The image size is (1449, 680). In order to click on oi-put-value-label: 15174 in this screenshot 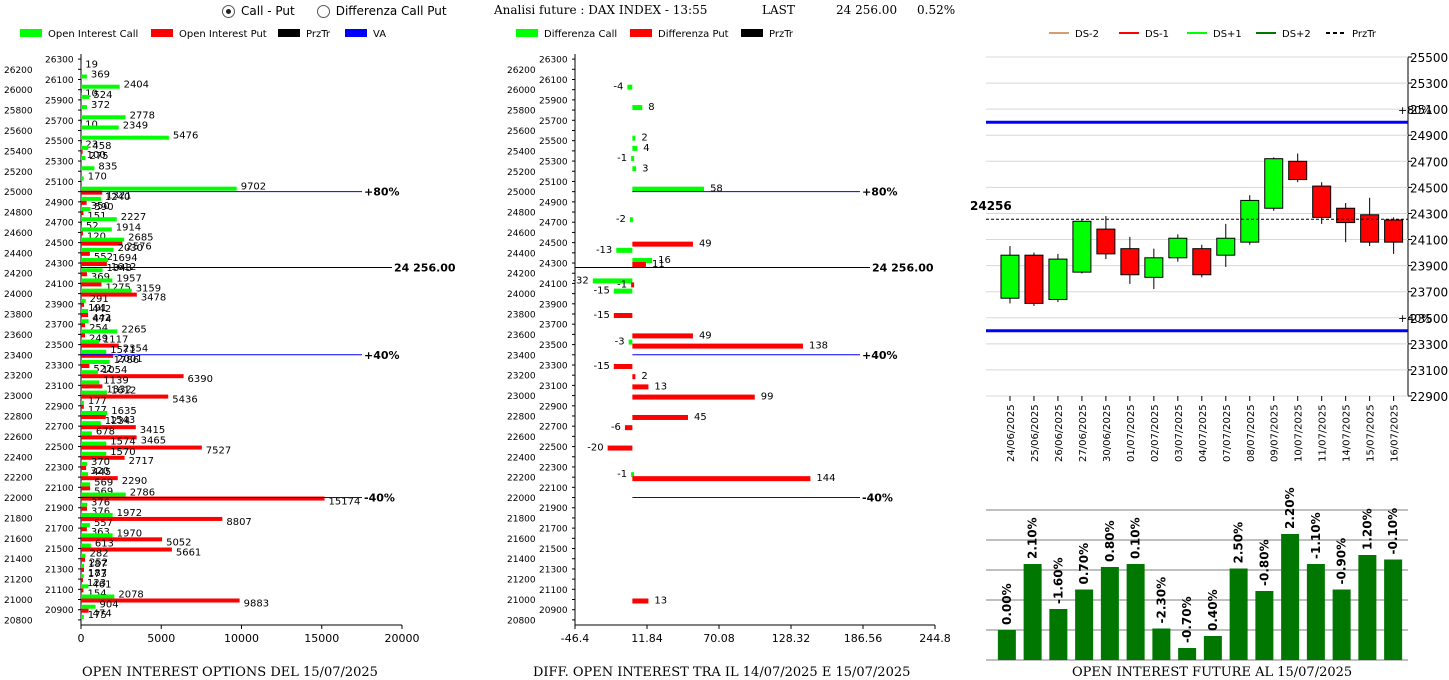, I will do `click(345, 502)`.